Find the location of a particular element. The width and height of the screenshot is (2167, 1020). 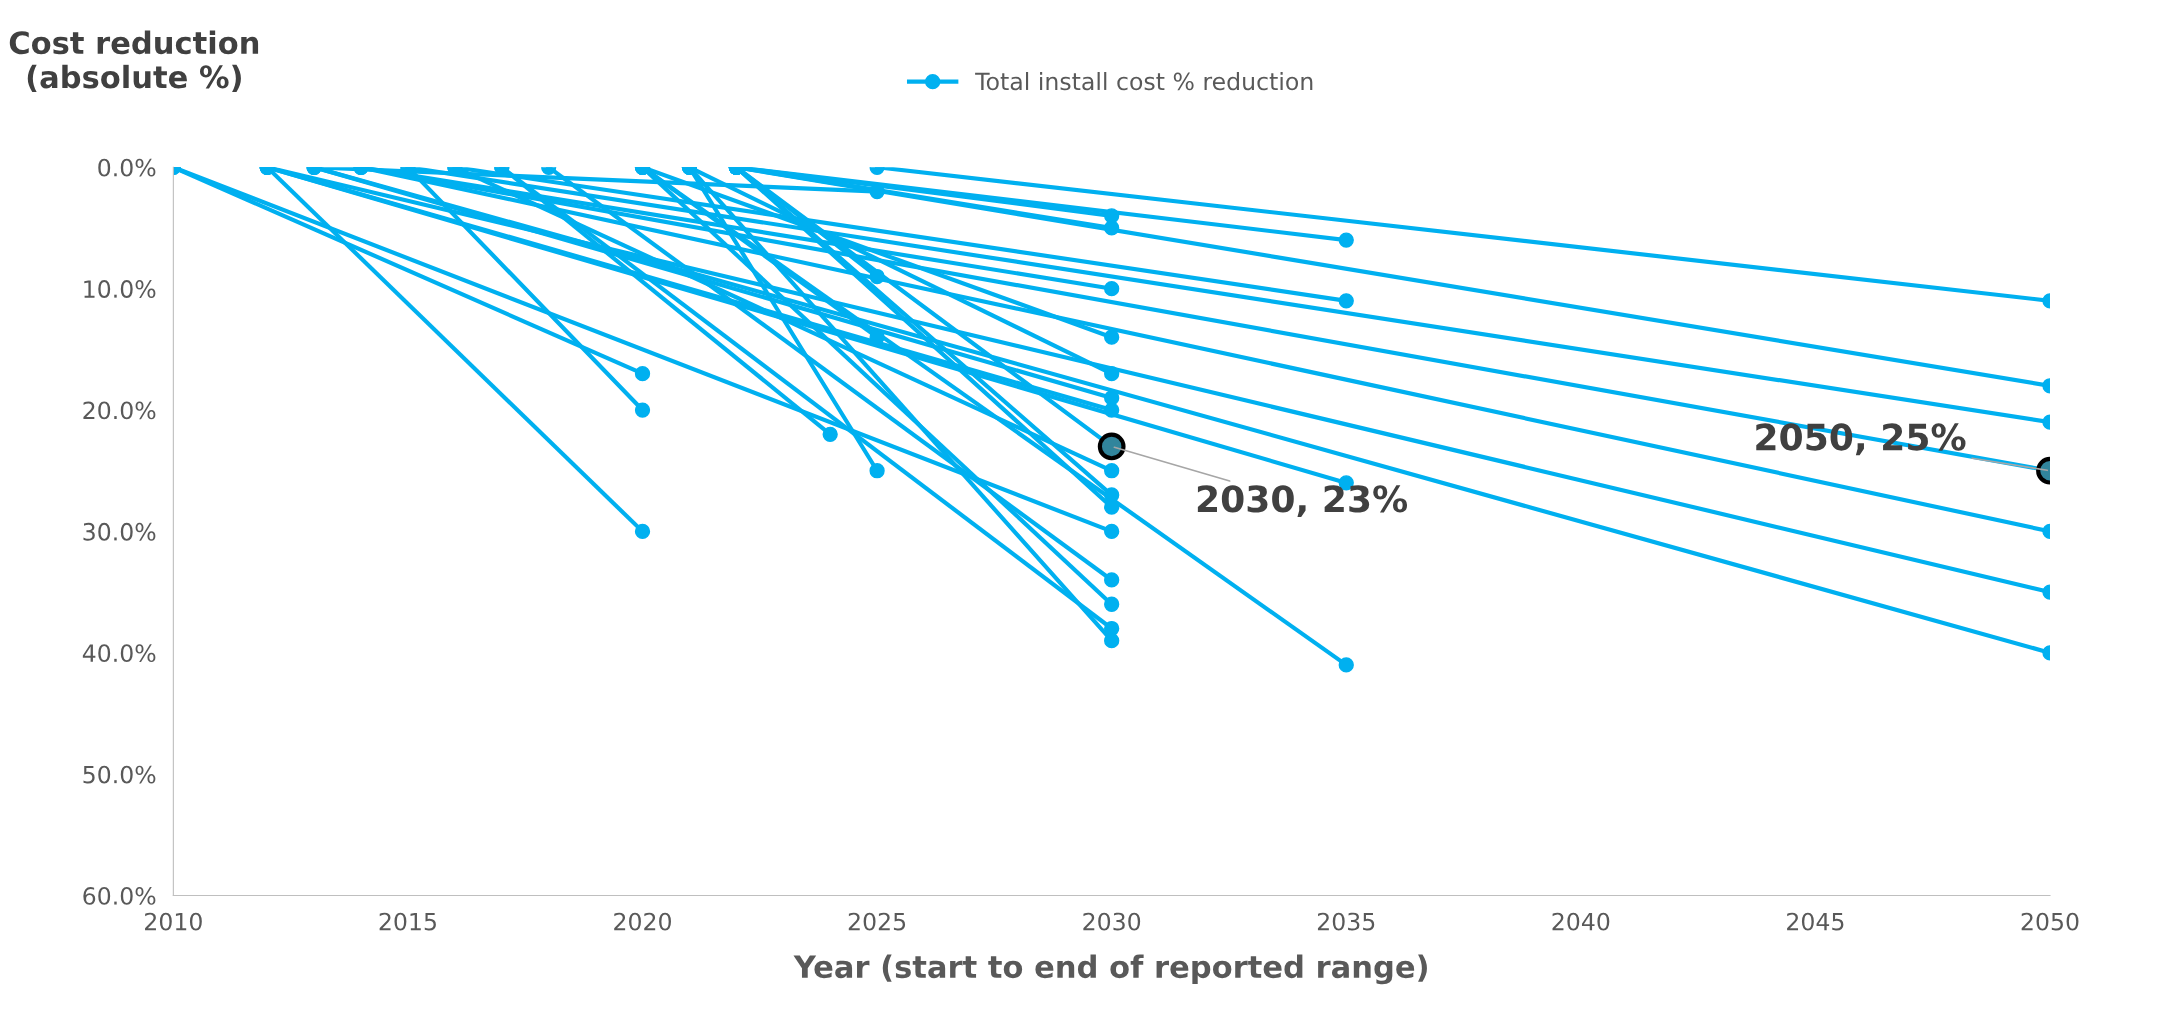

x-tick-label: 2020 is located at coordinates (642, 921).